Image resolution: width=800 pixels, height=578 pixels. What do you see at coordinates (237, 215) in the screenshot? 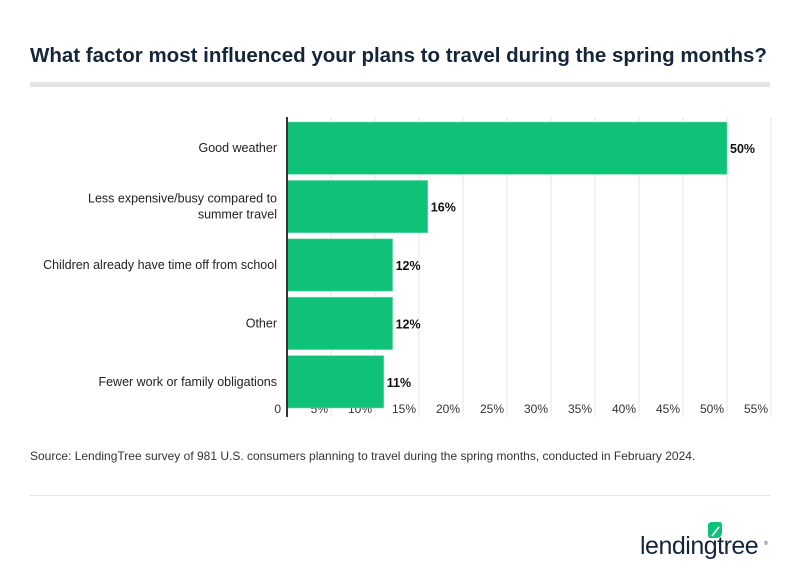
I see `category-label: summer travel` at bounding box center [237, 215].